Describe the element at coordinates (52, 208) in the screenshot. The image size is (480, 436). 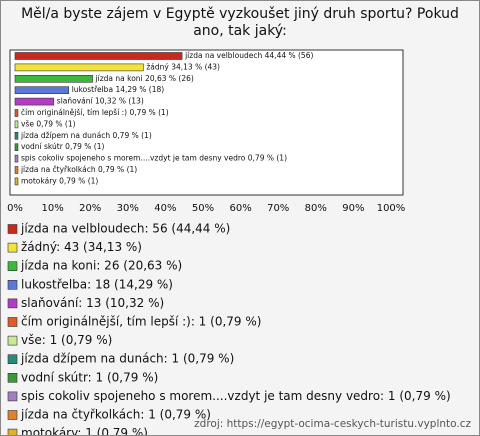
I see `x-tick-label: 10%` at that location.